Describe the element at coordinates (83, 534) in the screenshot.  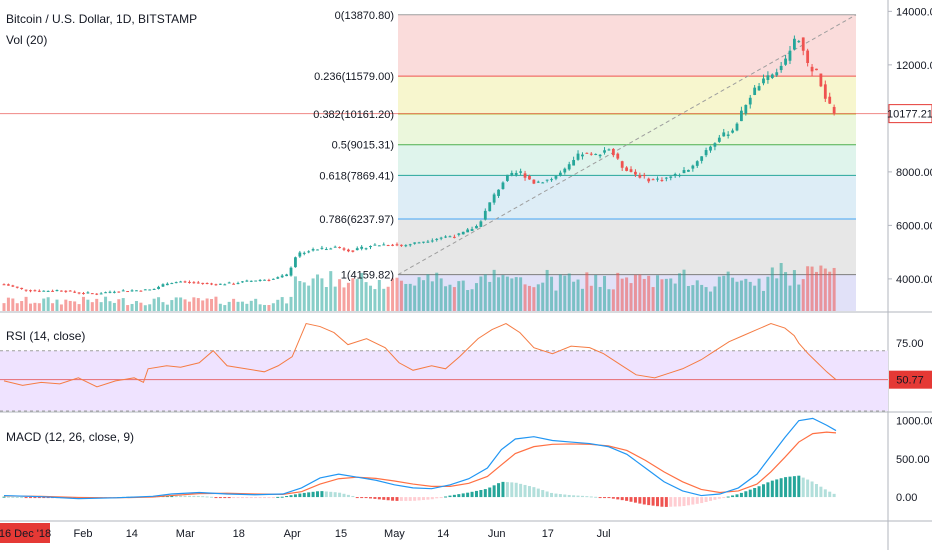
I see `x-tick-label: Feb` at that location.